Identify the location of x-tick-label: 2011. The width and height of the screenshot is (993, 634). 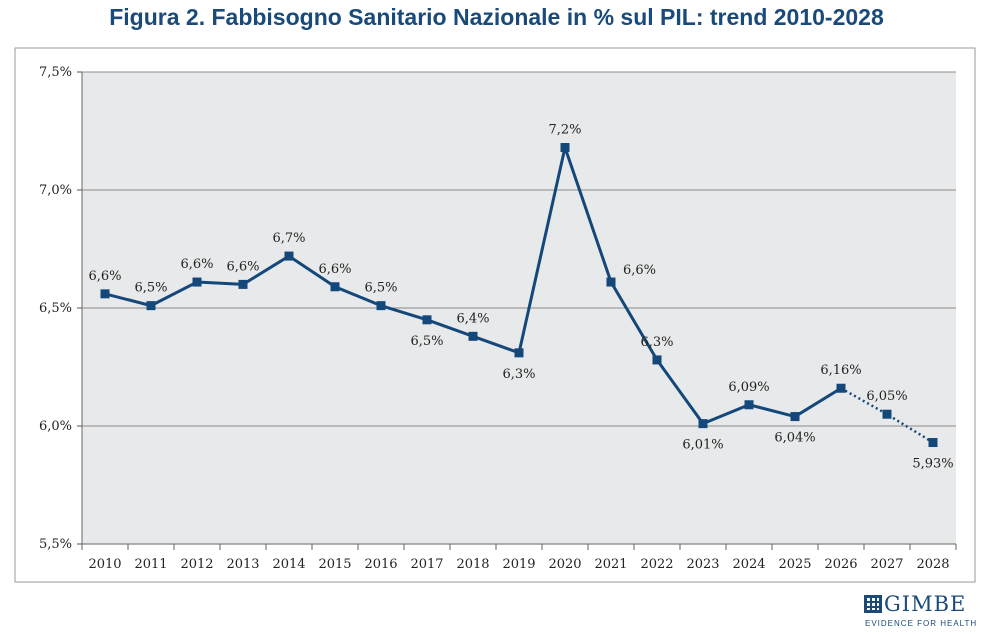
(150, 564).